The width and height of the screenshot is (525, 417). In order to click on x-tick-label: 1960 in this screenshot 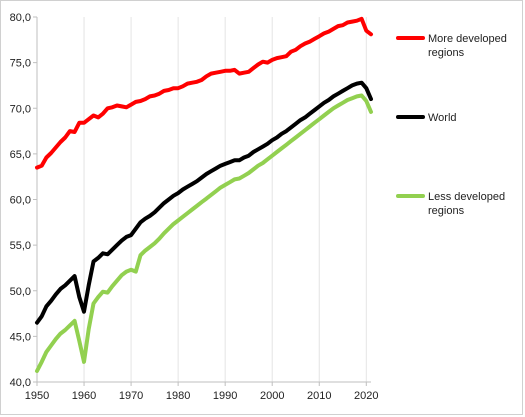, I will do `click(84, 396)`.